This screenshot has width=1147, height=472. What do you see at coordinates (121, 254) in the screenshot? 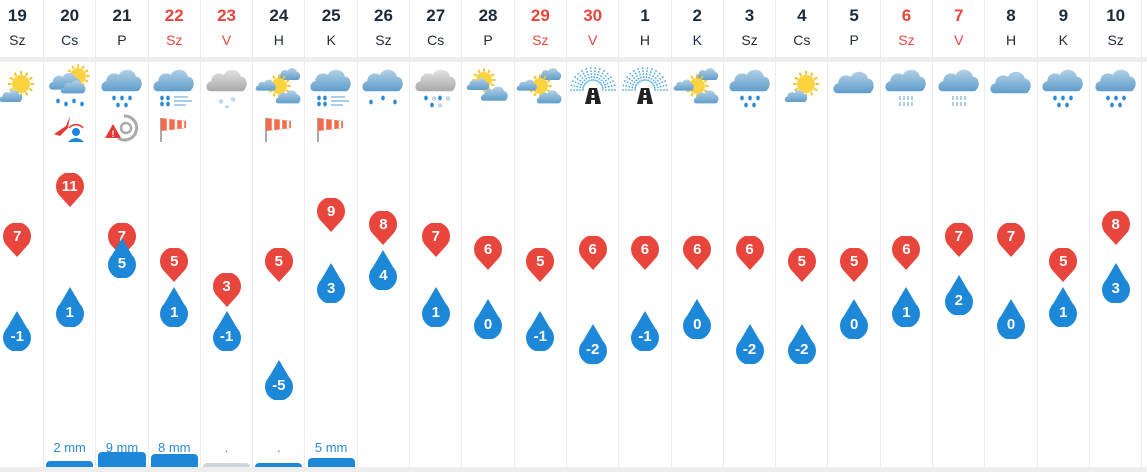
I see `min-temp-drop: 5` at bounding box center [121, 254].